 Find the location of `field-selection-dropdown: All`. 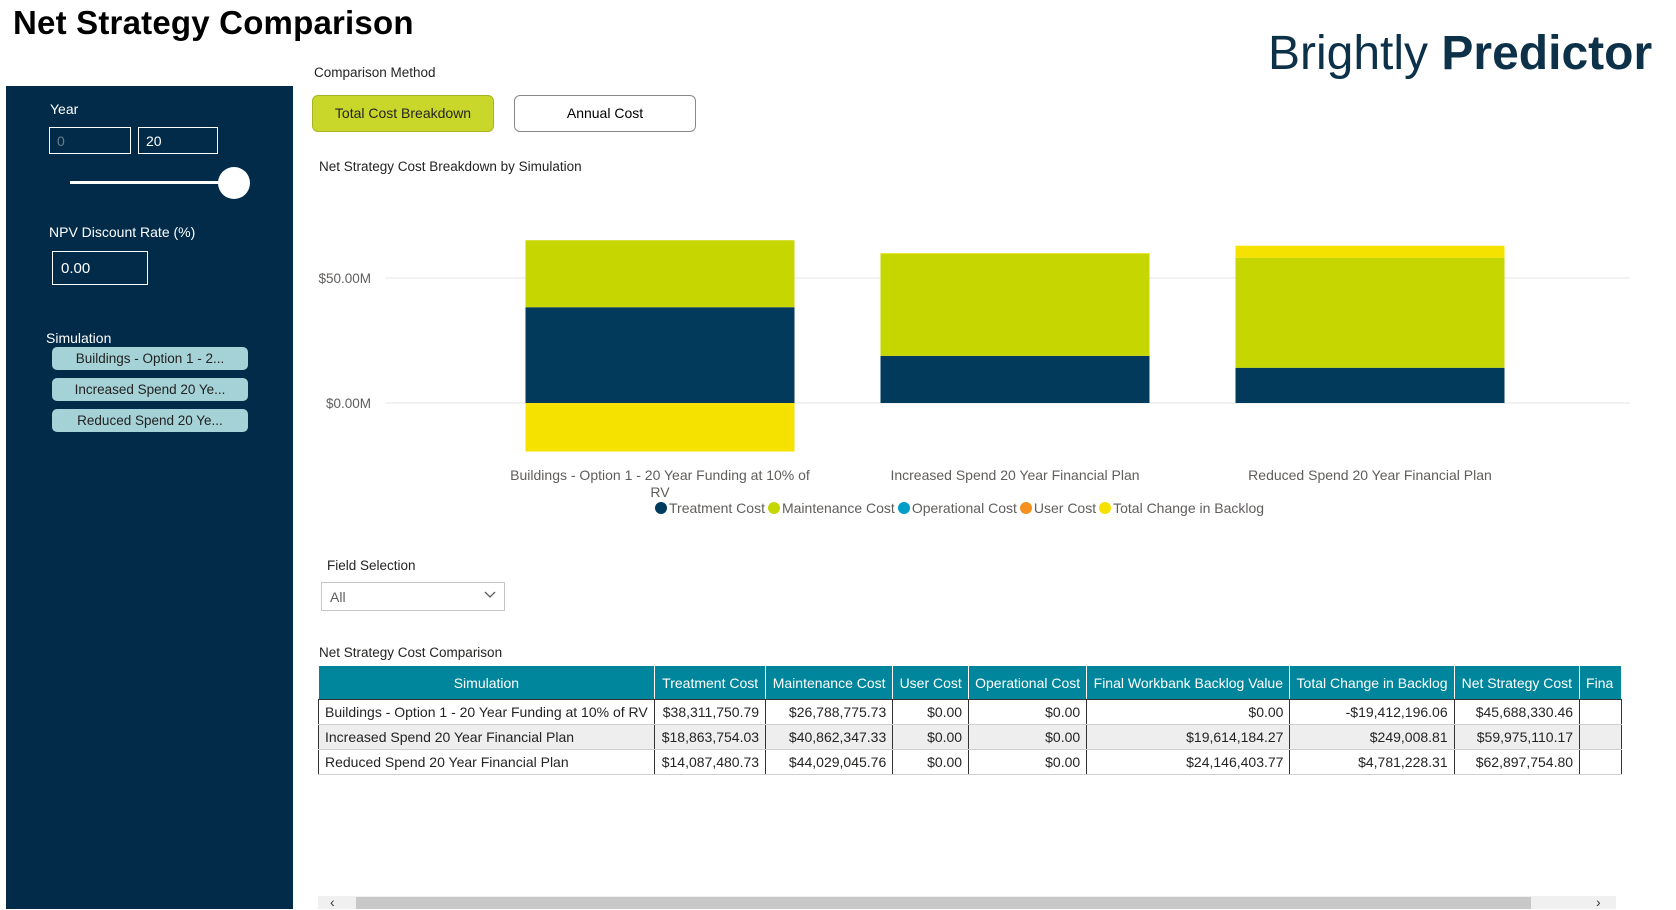

field-selection-dropdown: All is located at coordinates (413, 596).